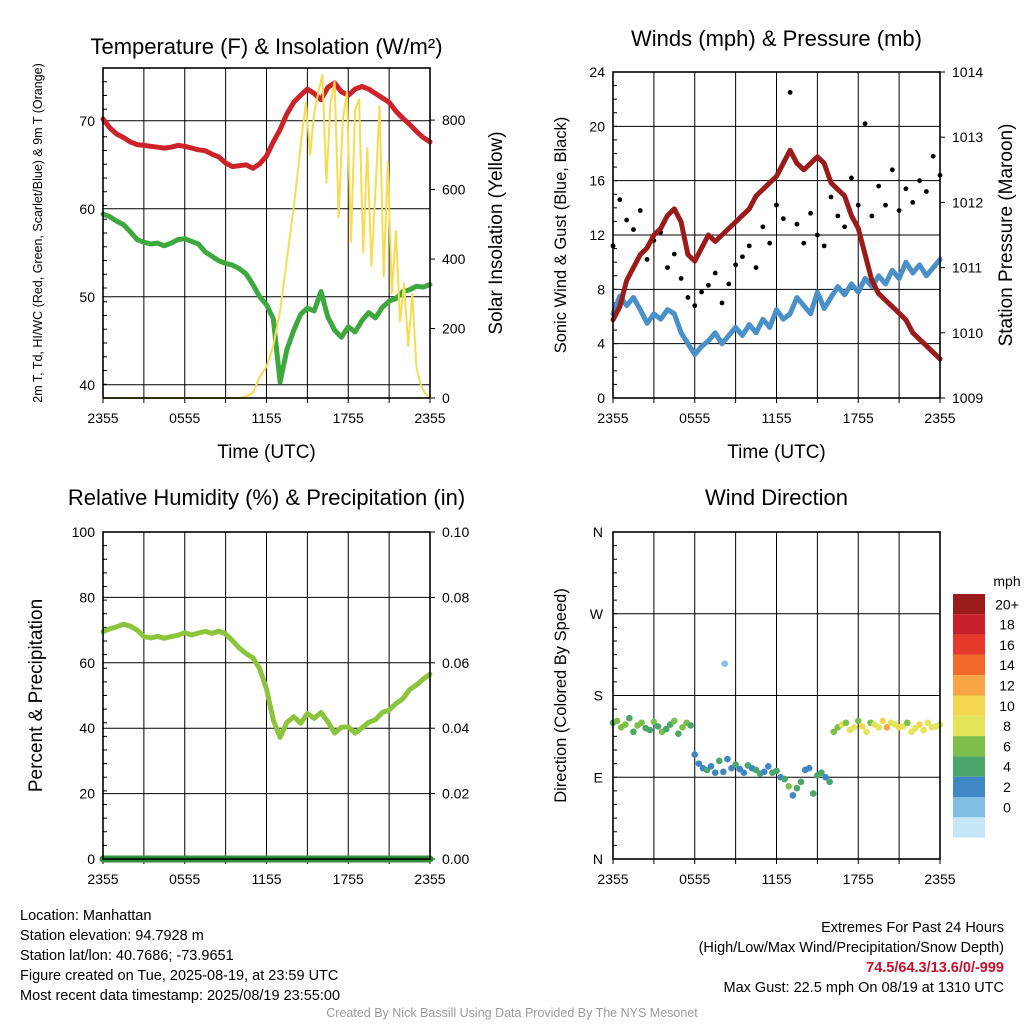 Image resolution: width=1024 pixels, height=1024 pixels. Describe the element at coordinates (36, 695) in the screenshot. I see `y-axis-label: Percent & Precipitation` at that location.